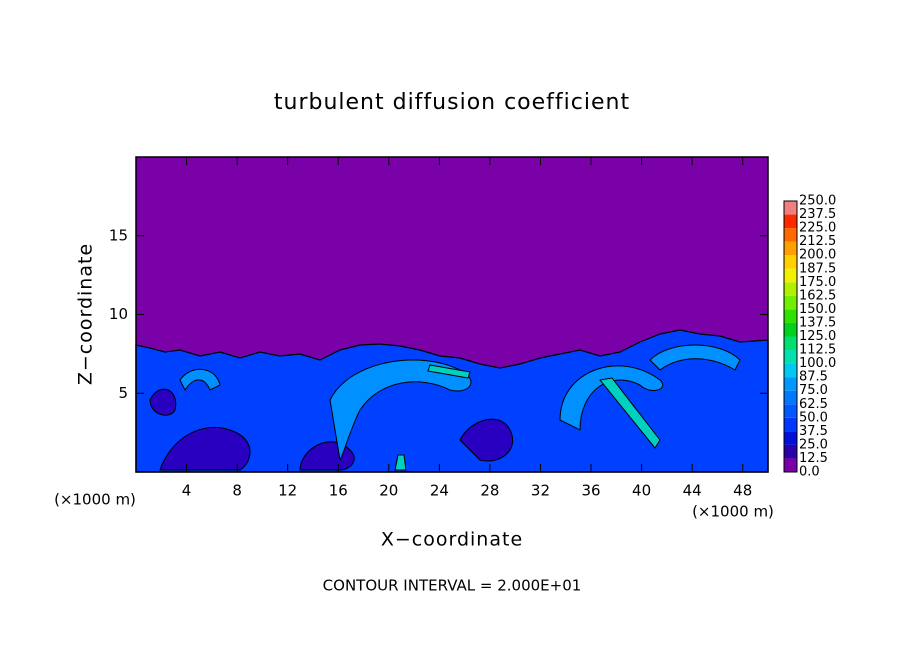 This screenshot has width=904, height=658. I want to click on field-dark, so click(331, 429).